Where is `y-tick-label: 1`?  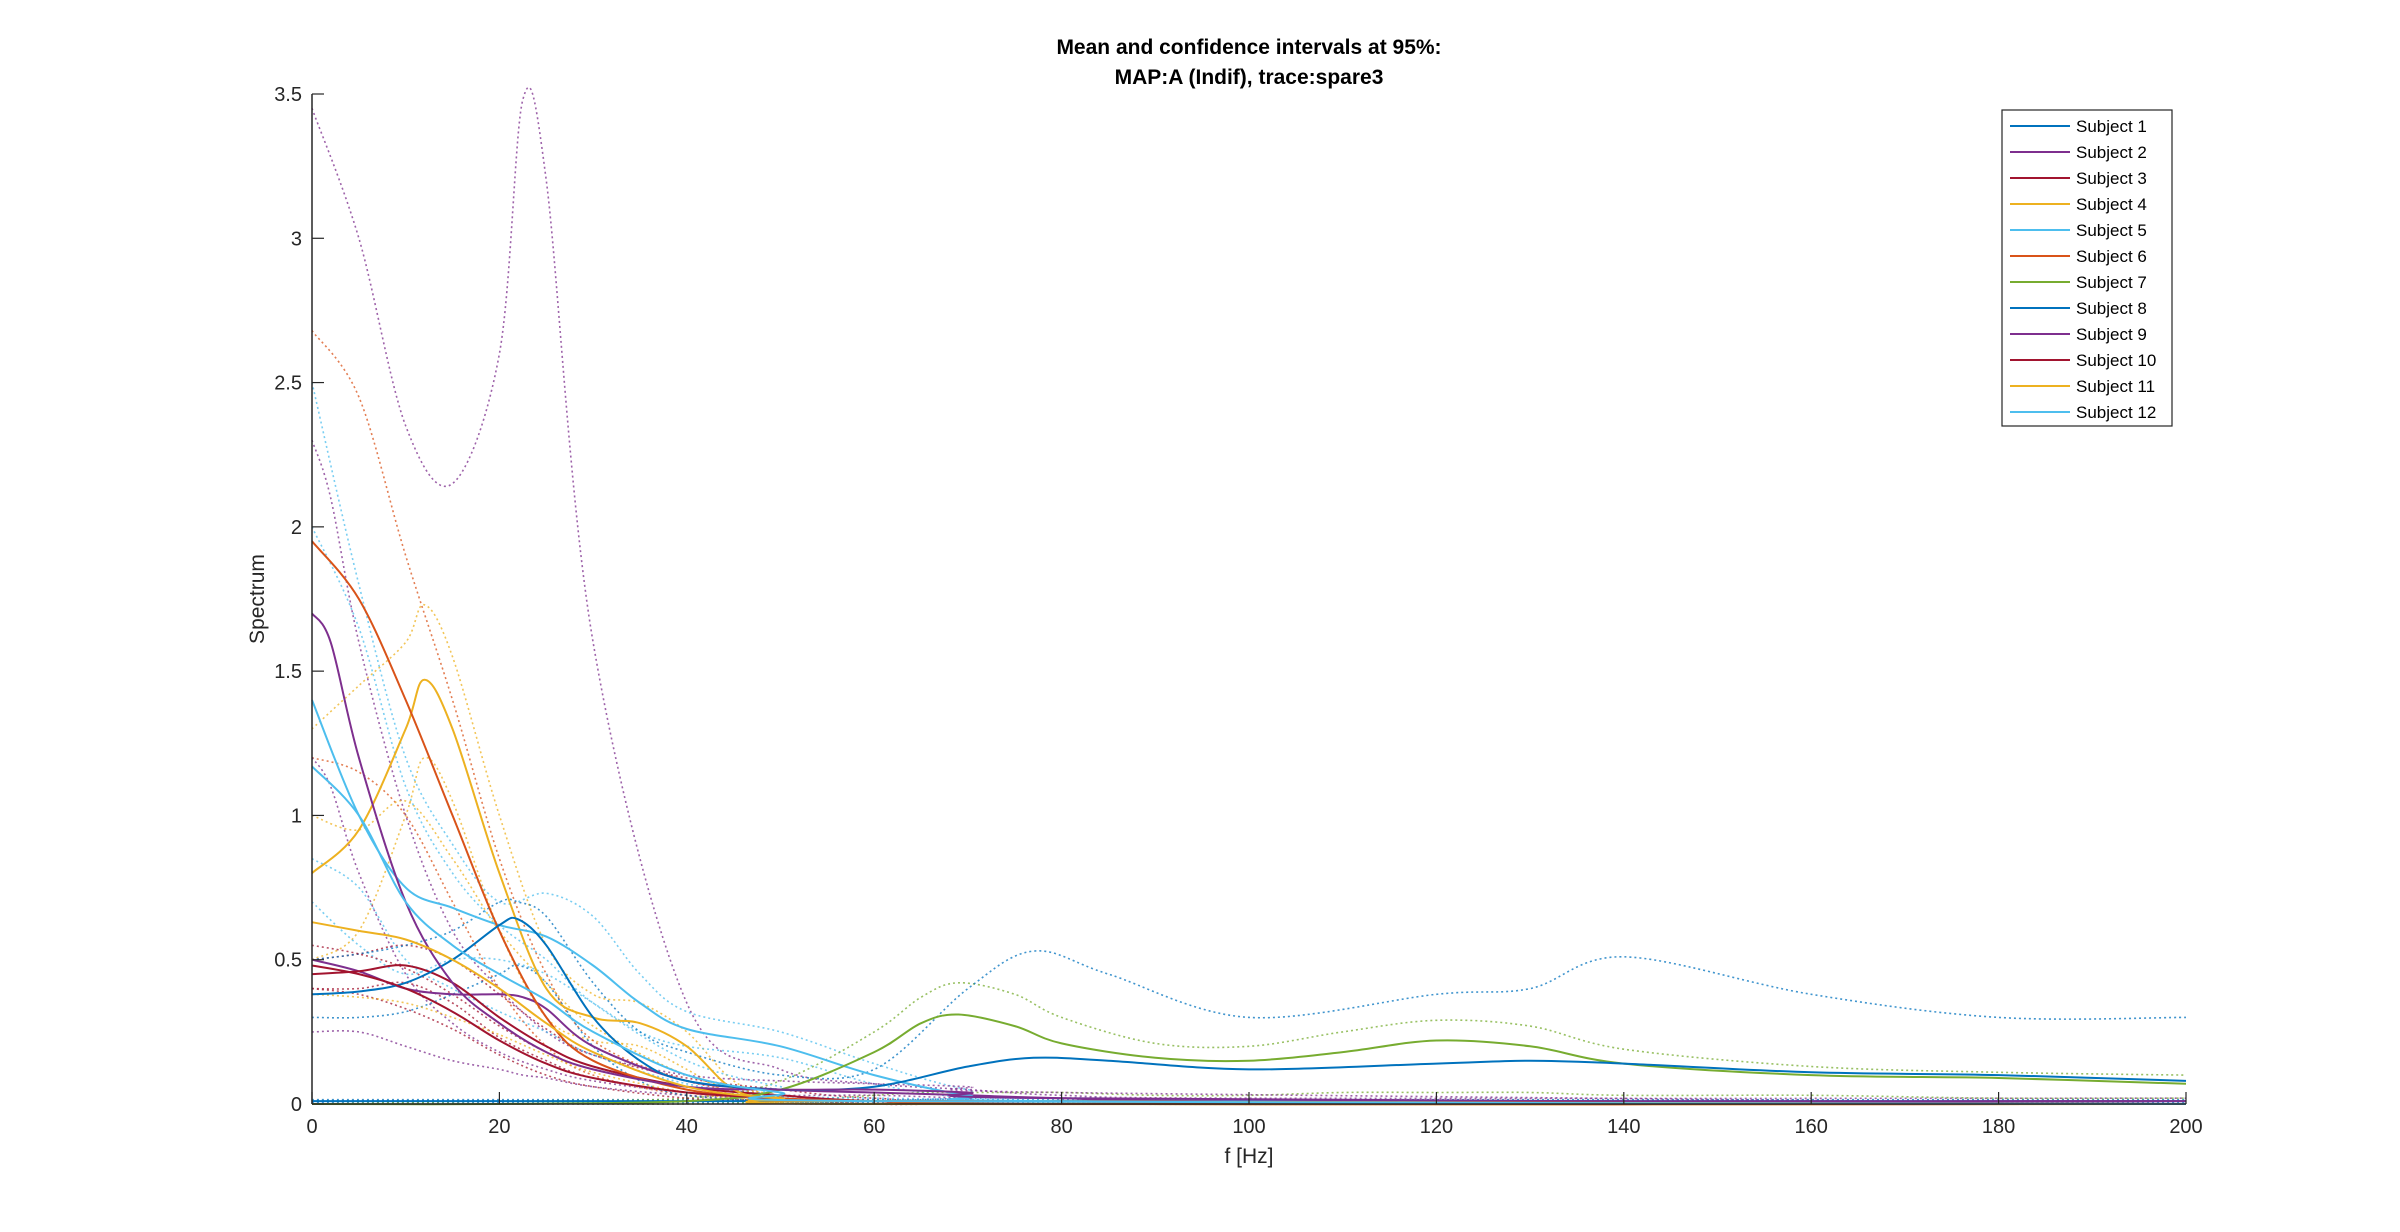 y-tick-label: 1 is located at coordinates (296, 816).